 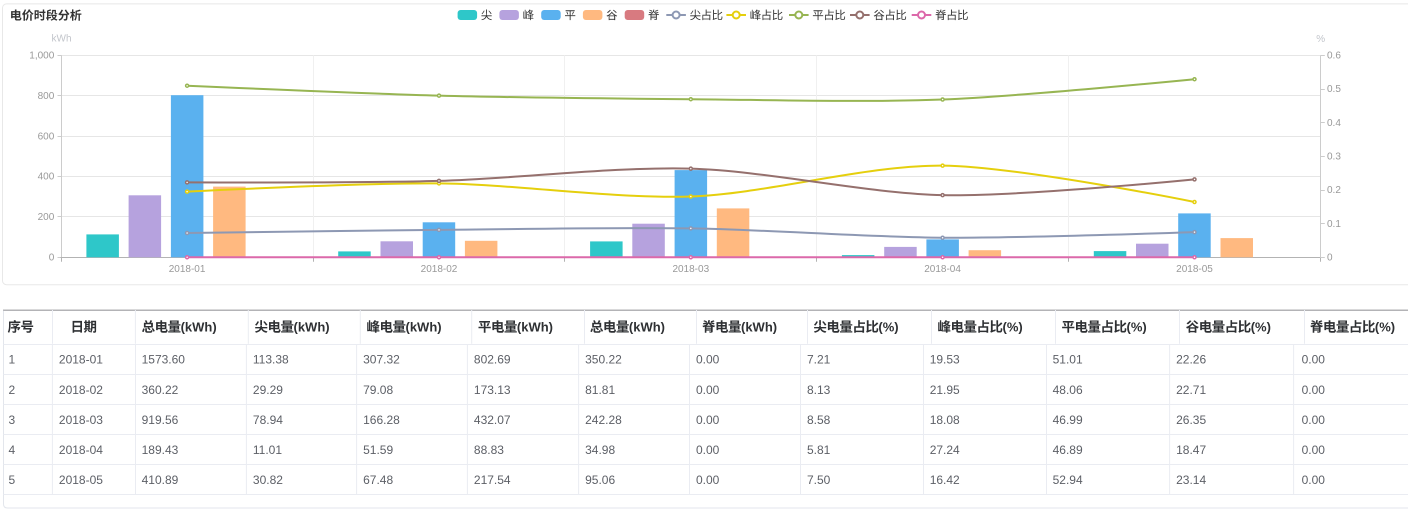 What do you see at coordinates (600, 480) in the screenshot?
I see `svg-text: 95.06` at bounding box center [600, 480].